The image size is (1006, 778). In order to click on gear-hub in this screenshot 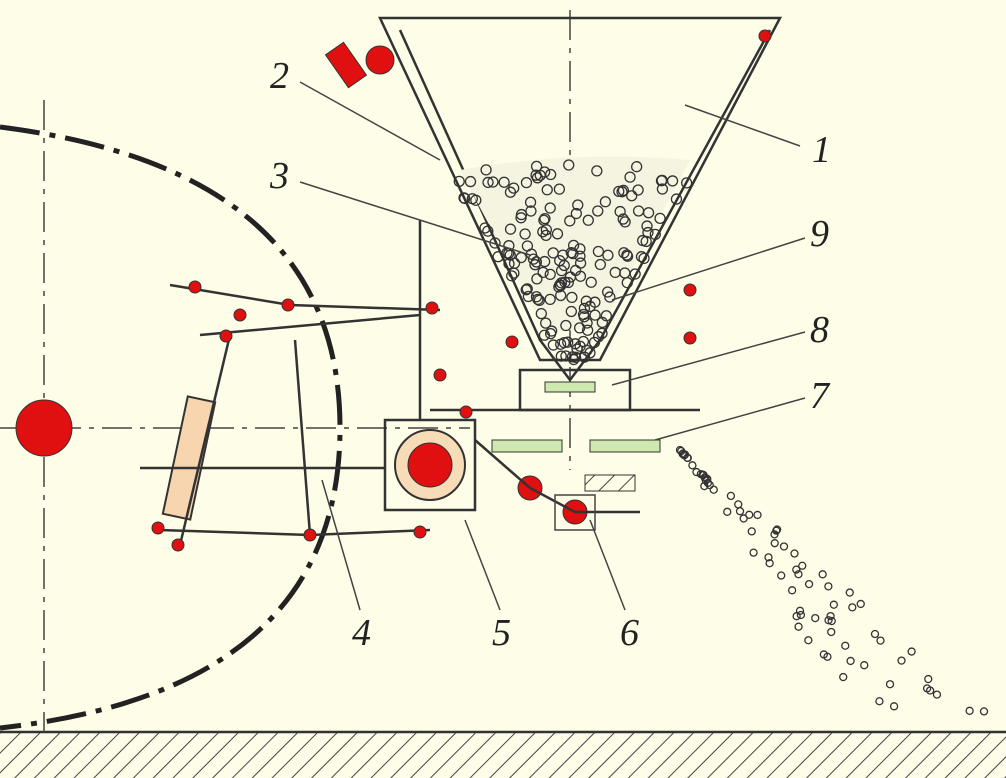, I will do `click(430, 465)`.